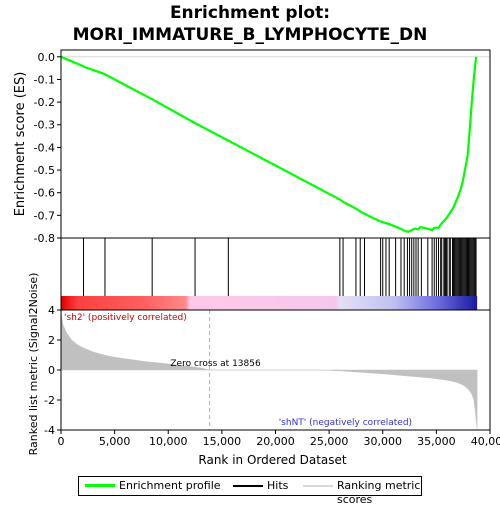 The image size is (500, 507). I want to click on metric-ytick-label: -4, so click(49, 430).